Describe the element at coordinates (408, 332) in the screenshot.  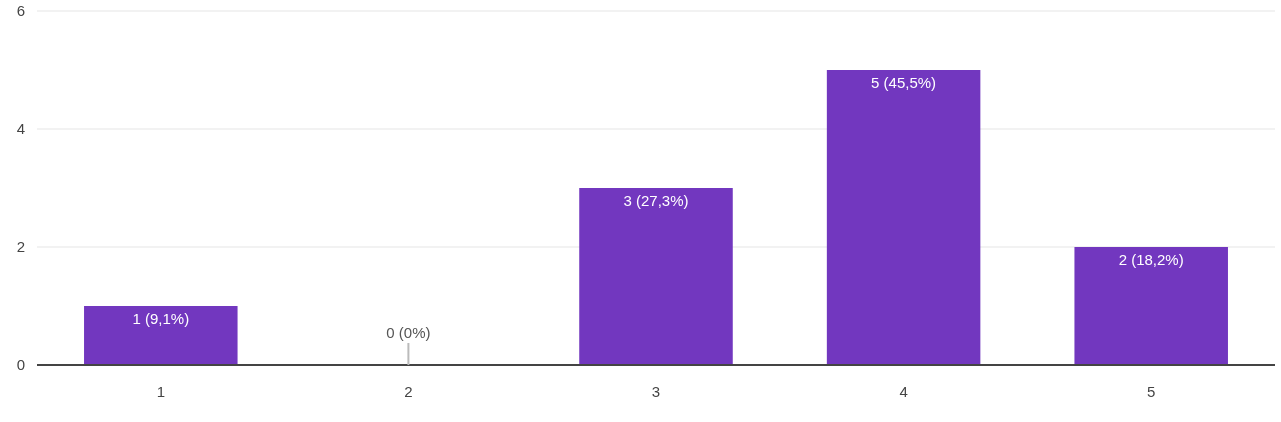
I see `data-label: 0 (0%)` at that location.